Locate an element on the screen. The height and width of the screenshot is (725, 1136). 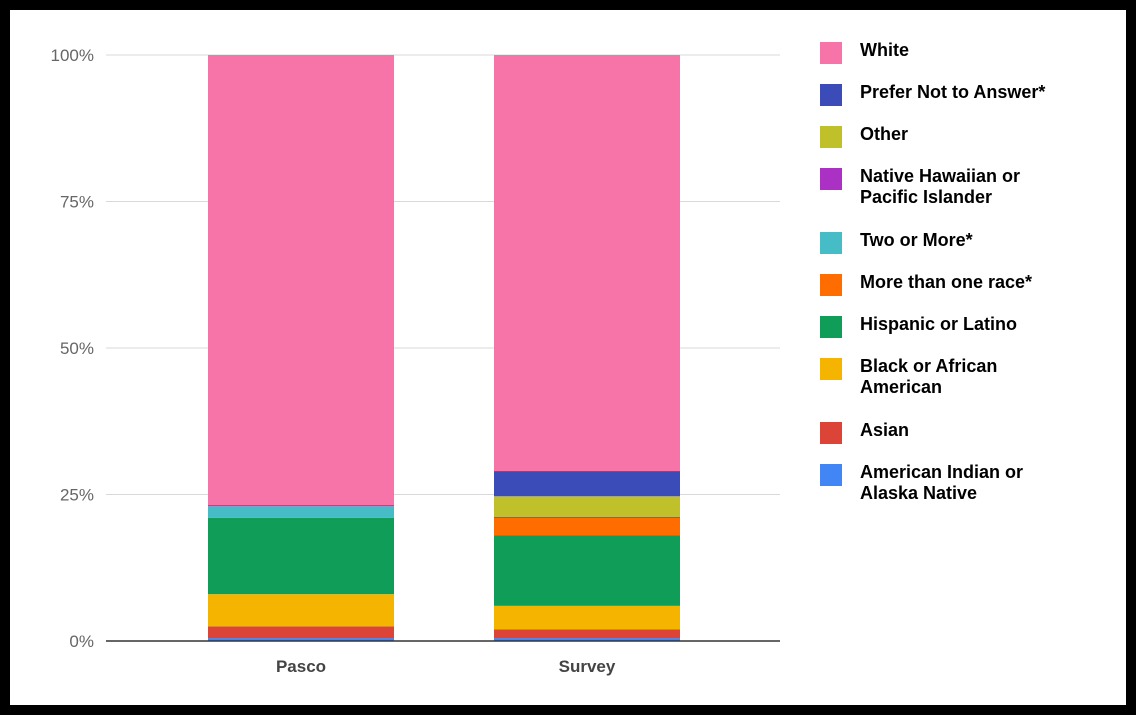
legend-item-black-or-african-american: Black or African American is located at coordinates (978, 377).